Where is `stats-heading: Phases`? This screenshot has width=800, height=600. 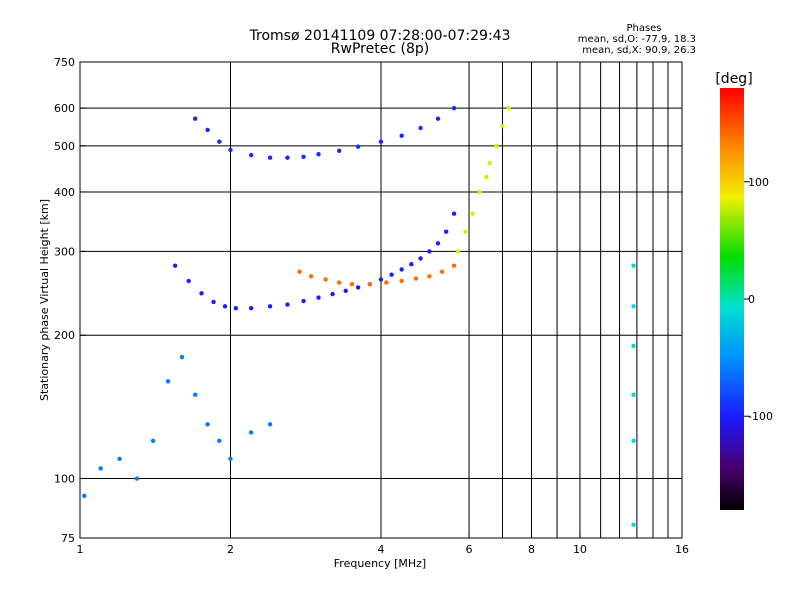
stats-heading: Phases is located at coordinates (643, 28).